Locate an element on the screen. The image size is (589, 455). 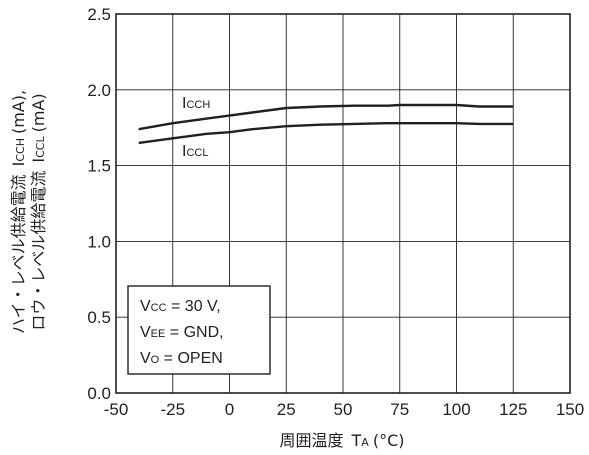
condition-vee: VEE = GND, is located at coordinates (182, 332).